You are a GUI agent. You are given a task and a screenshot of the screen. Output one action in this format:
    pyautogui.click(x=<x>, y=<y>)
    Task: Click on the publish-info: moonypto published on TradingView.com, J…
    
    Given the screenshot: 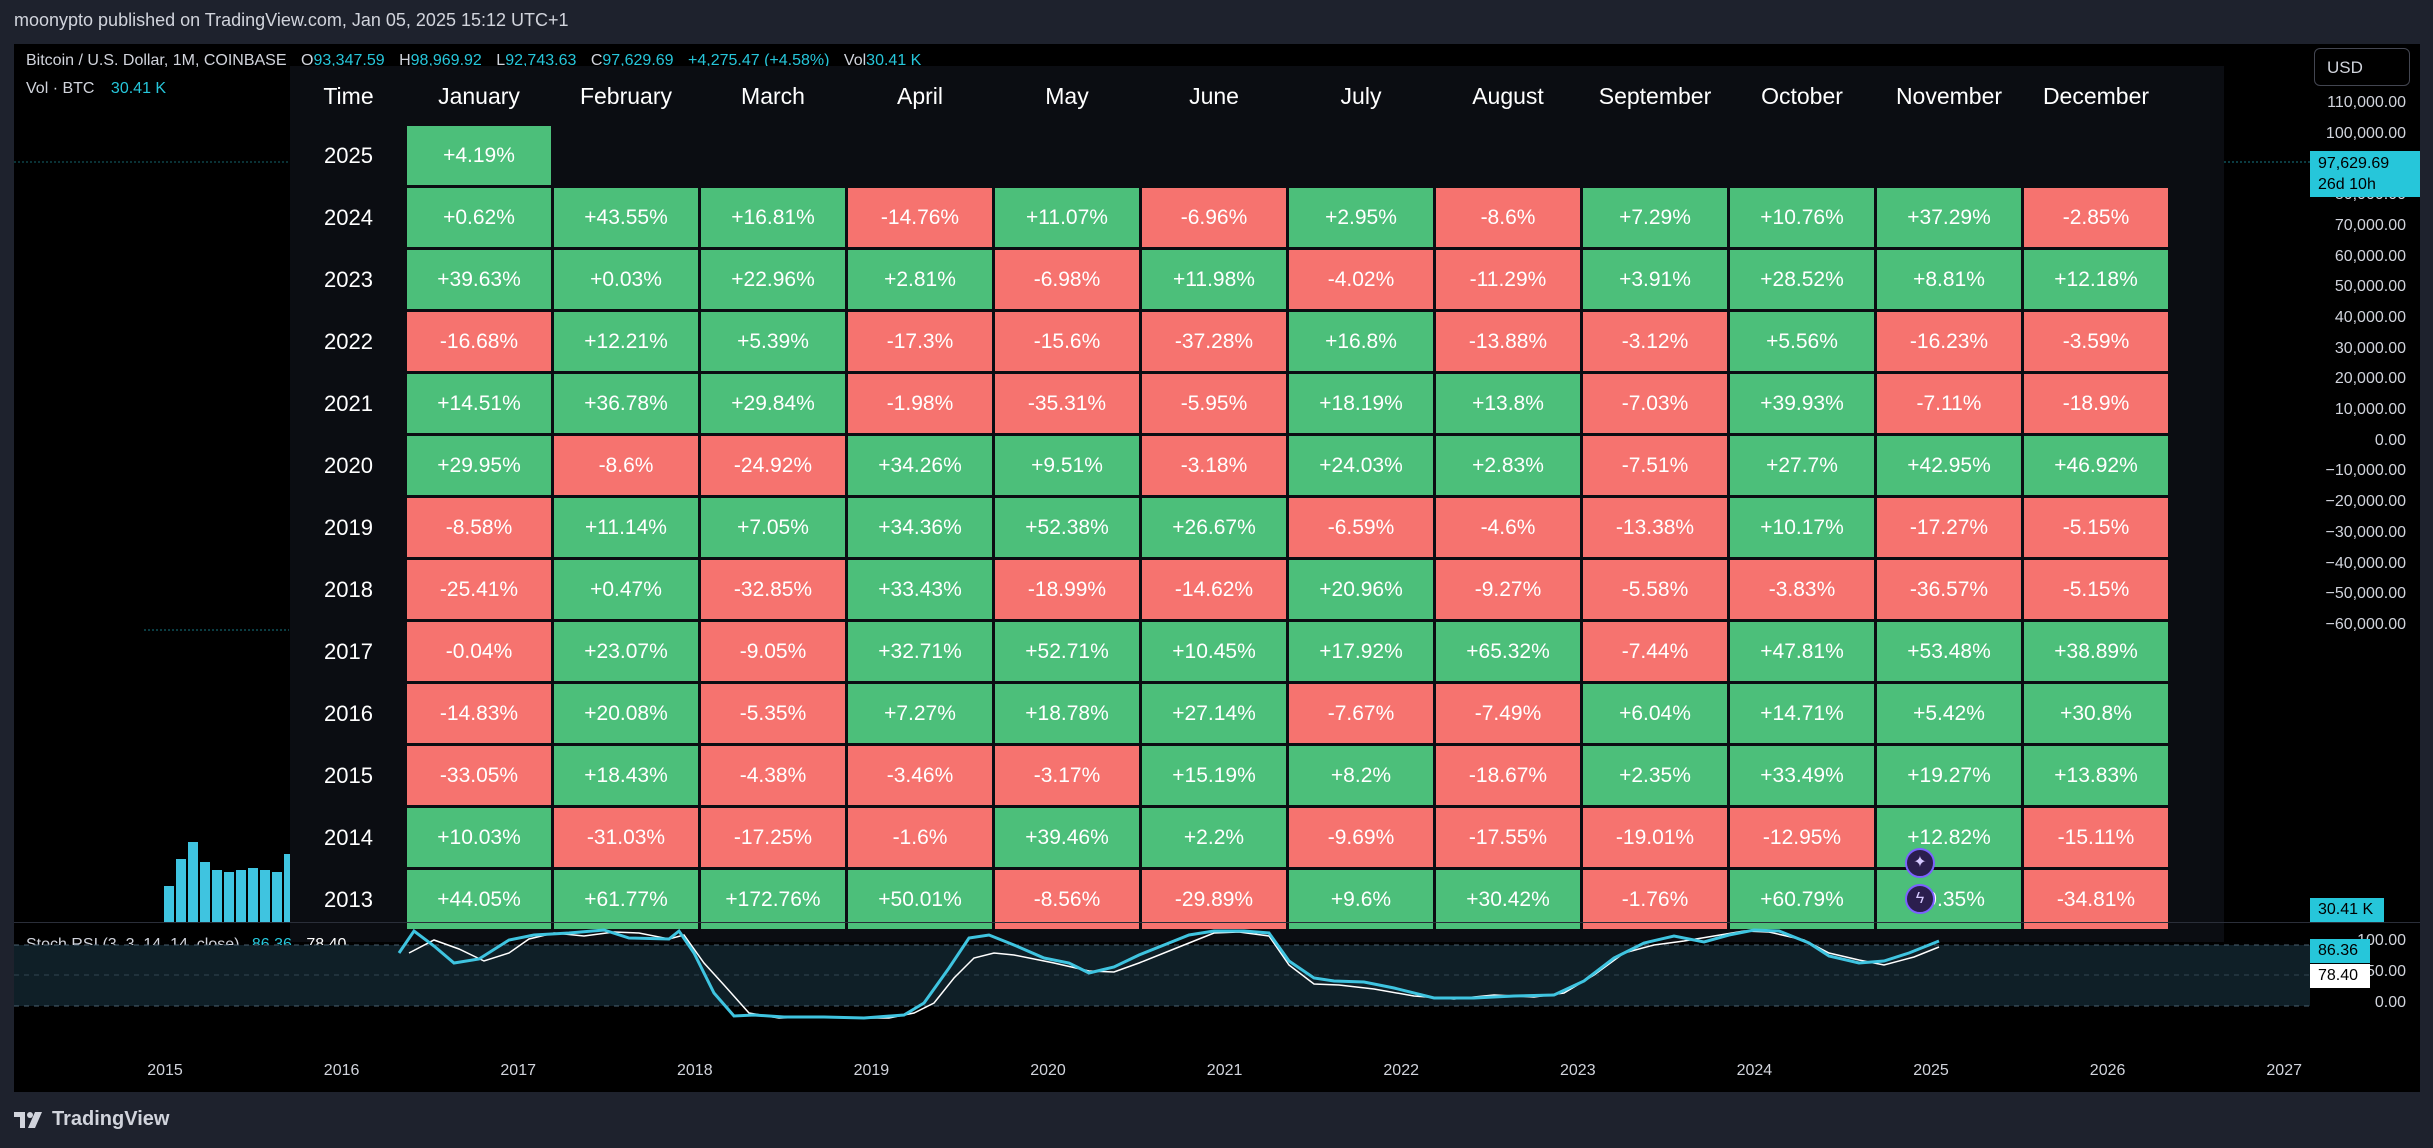 What is the action you would take?
    pyautogui.click(x=291, y=20)
    